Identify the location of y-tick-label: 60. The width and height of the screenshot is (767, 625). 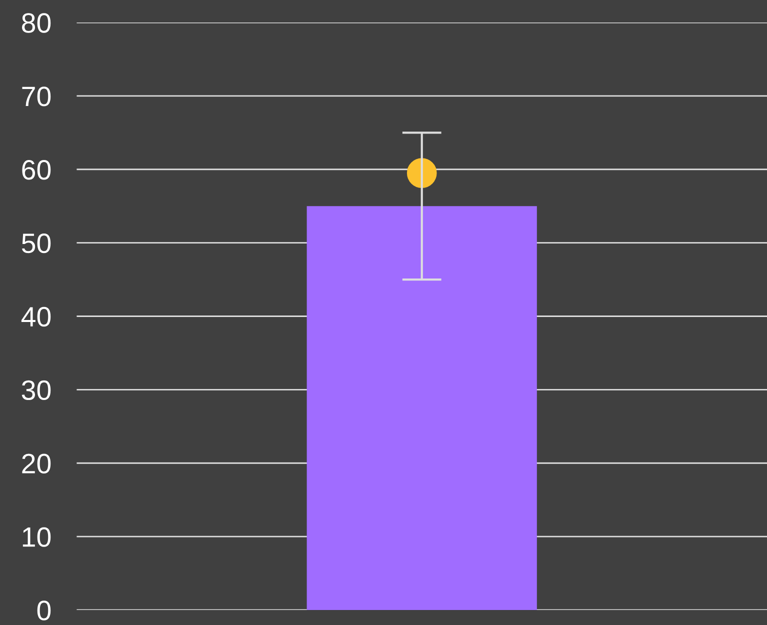
(36, 170).